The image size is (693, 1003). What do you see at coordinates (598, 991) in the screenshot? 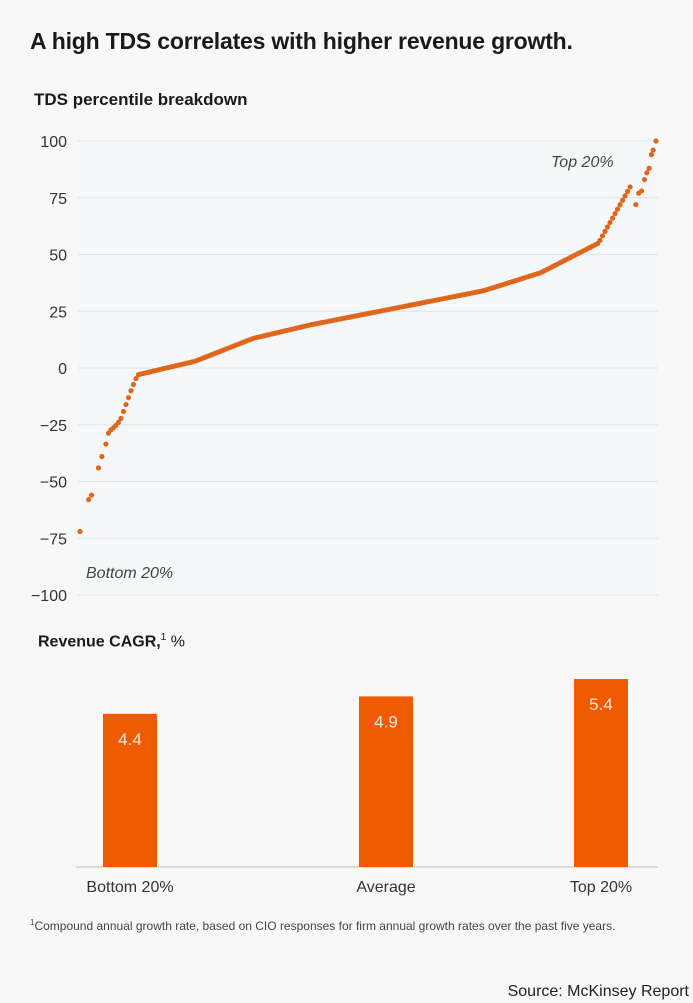
I see `source-credit: Source: McKinsey Report` at bounding box center [598, 991].